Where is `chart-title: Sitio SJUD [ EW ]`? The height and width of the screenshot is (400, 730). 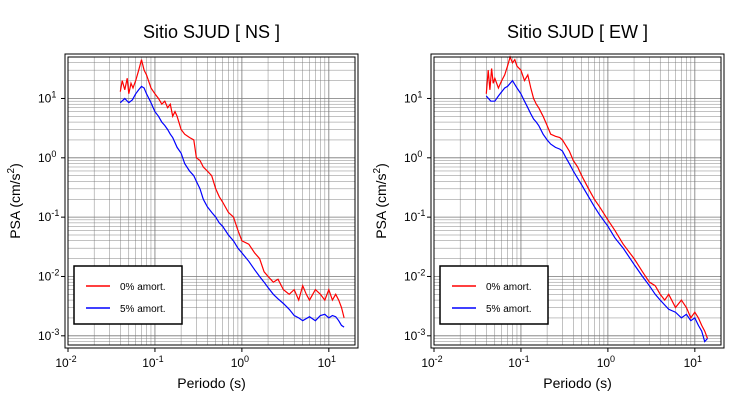
chart-title: Sitio SJUD [ EW ] is located at coordinates (577, 32).